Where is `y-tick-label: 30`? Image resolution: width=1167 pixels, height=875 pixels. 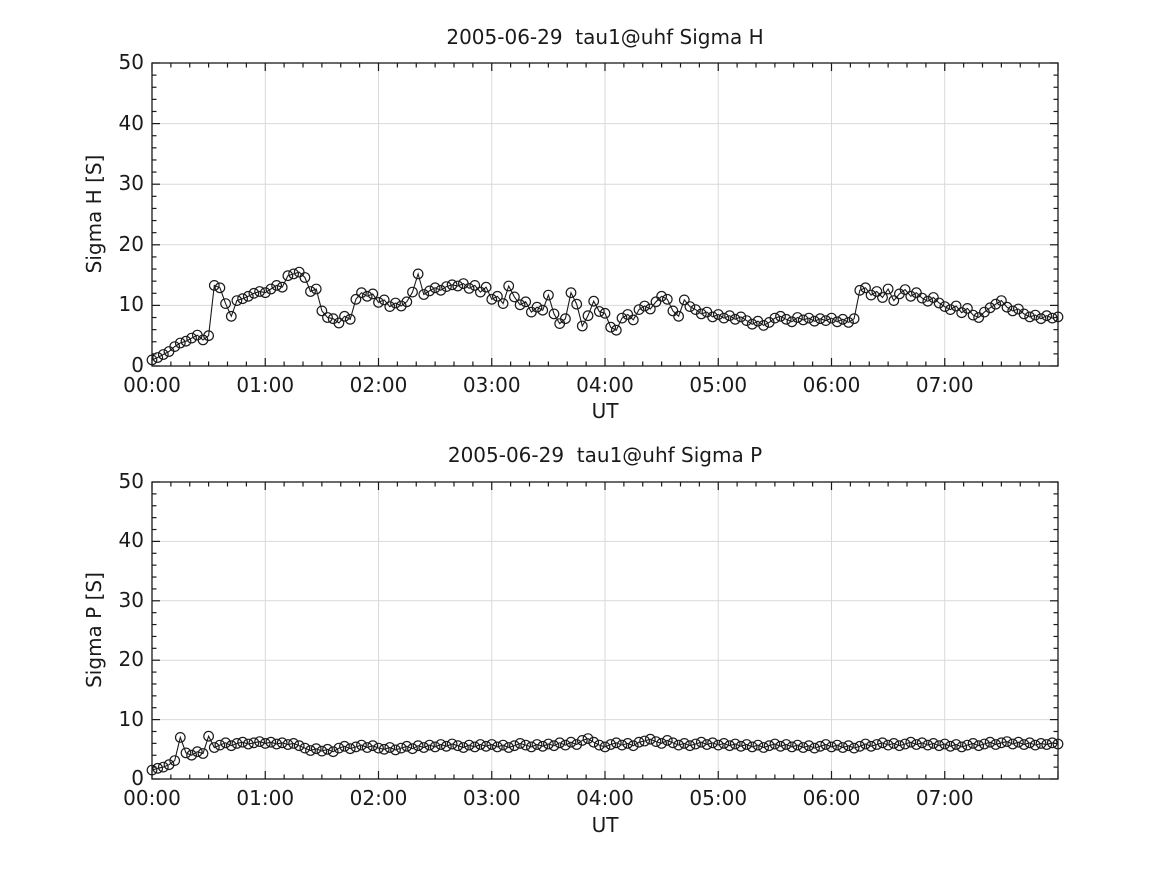 y-tick-label: 30 is located at coordinates (131, 599).